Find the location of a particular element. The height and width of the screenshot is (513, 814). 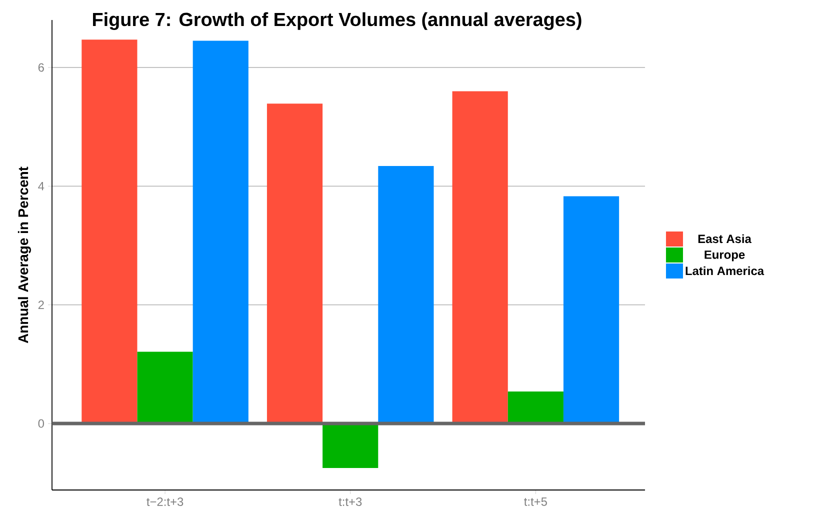

legend-label: East Asia is located at coordinates (725, 239).